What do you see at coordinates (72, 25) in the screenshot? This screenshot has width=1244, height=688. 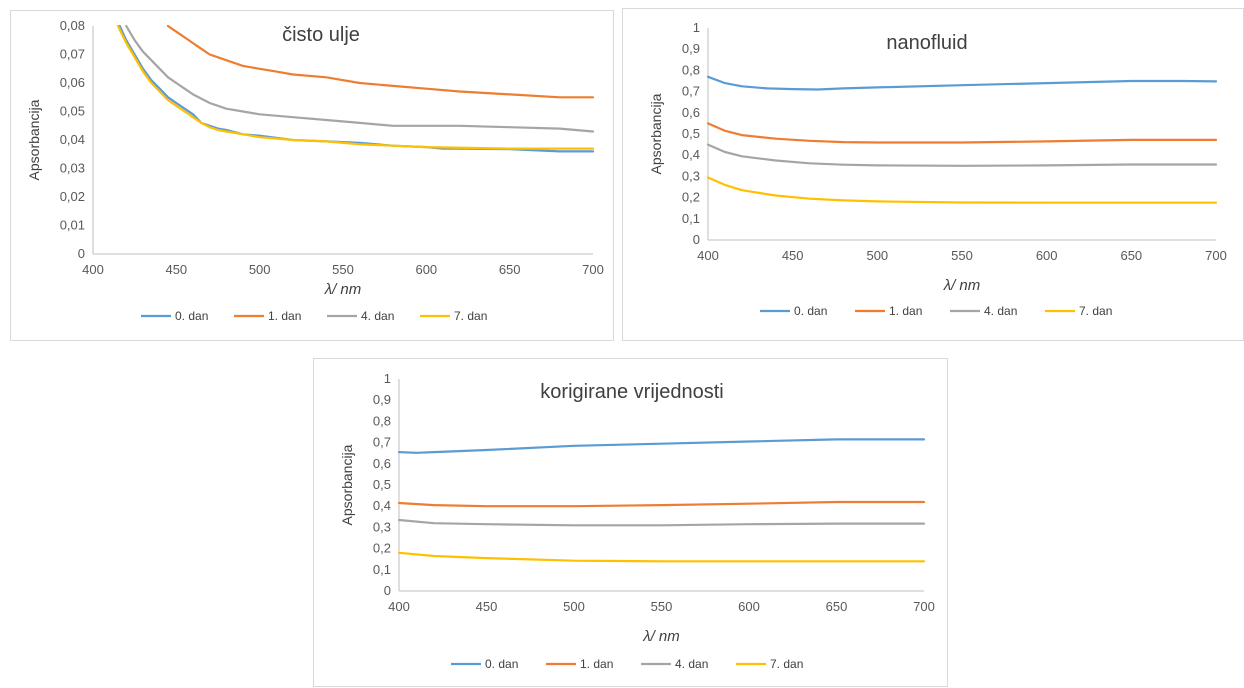 I see `y-tick-label: 0,08` at bounding box center [72, 25].